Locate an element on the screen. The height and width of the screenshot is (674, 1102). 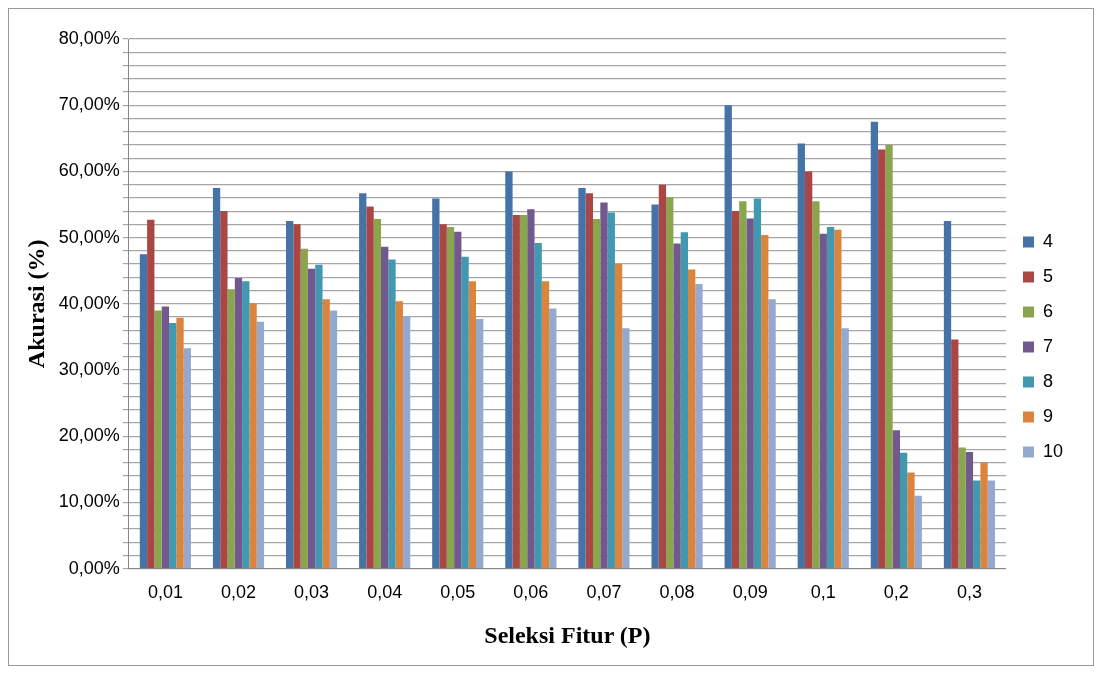
x-tick-label: 0,04 is located at coordinates (385, 592).